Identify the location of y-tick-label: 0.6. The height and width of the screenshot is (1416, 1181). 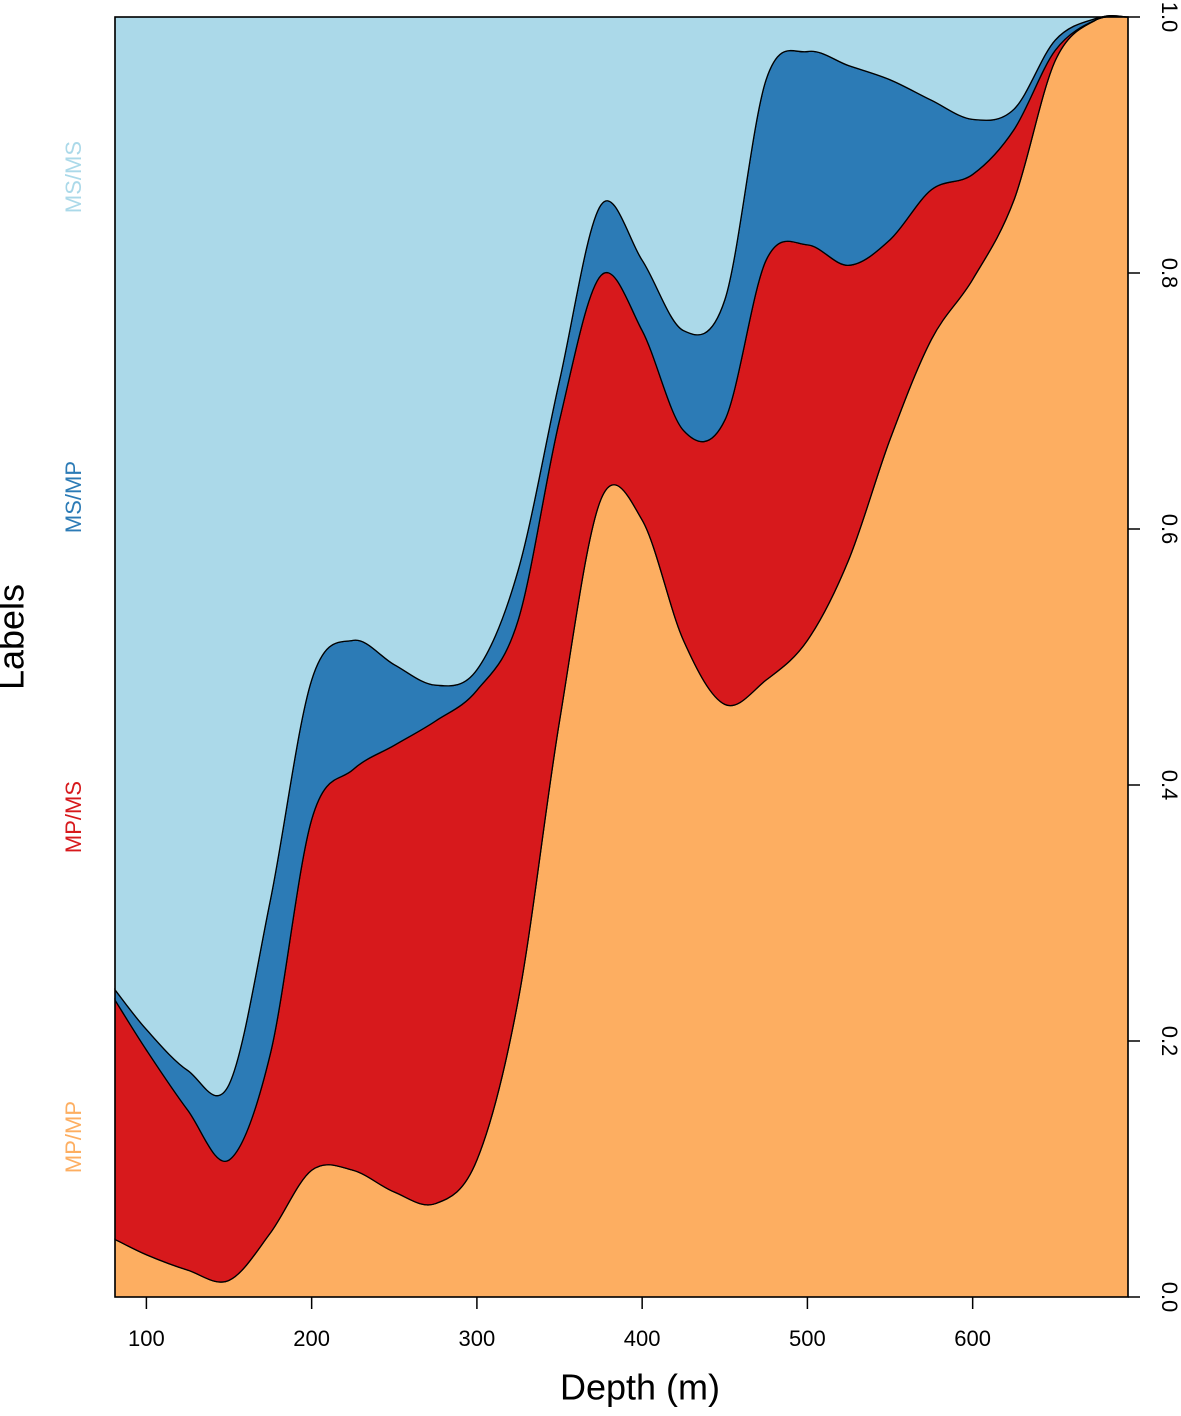
(1169, 529).